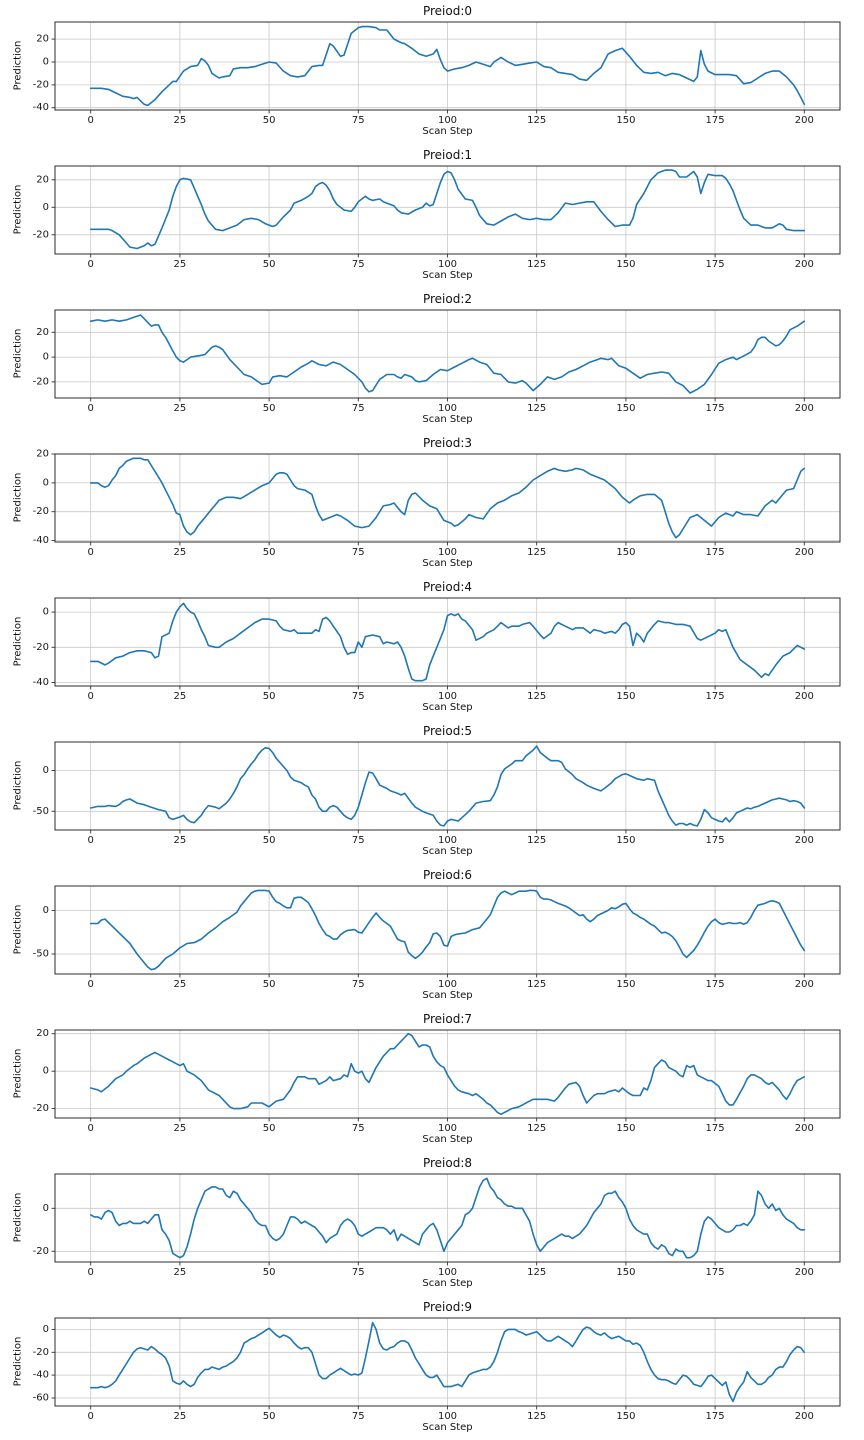  I want to click on chart-title: Preiod:1, so click(447, 155).